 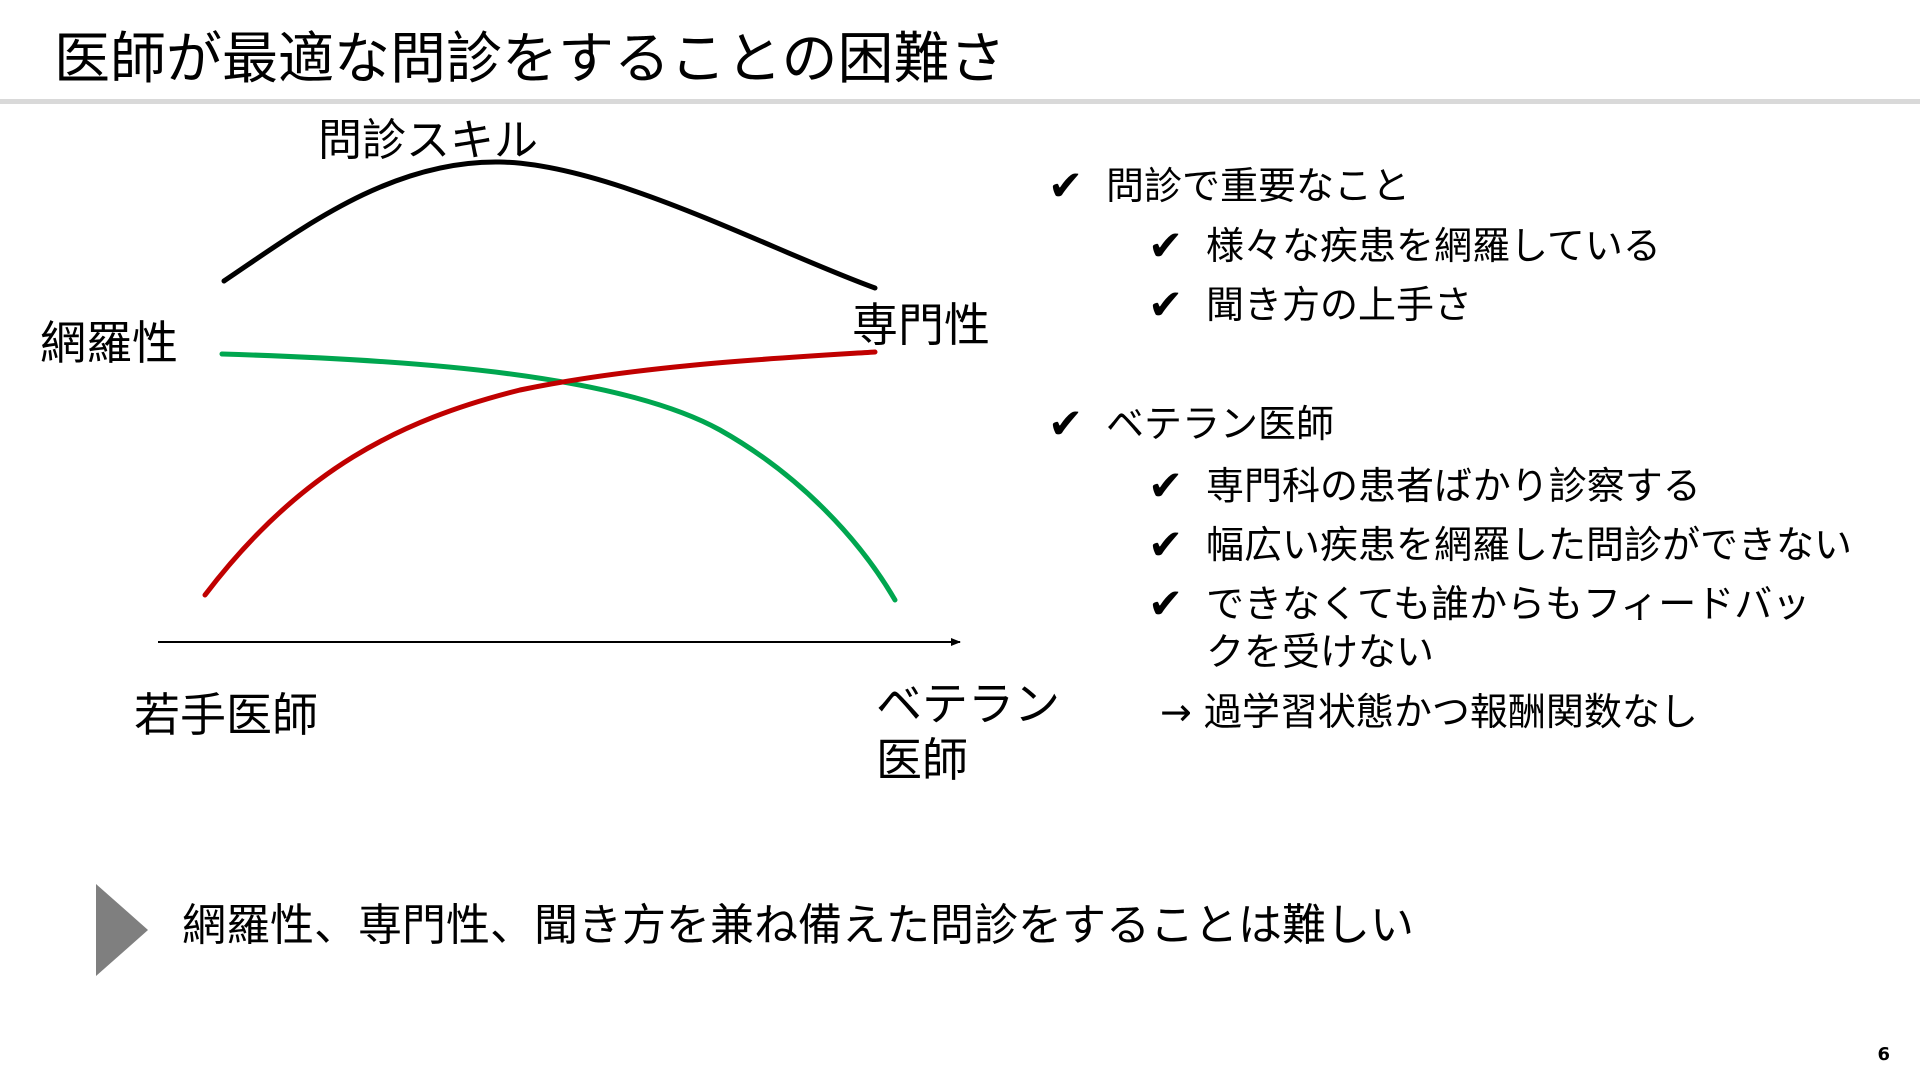 What do you see at coordinates (1339, 305) in the screenshot?
I see `bullet-text: 聞き方の上手さ` at bounding box center [1339, 305].